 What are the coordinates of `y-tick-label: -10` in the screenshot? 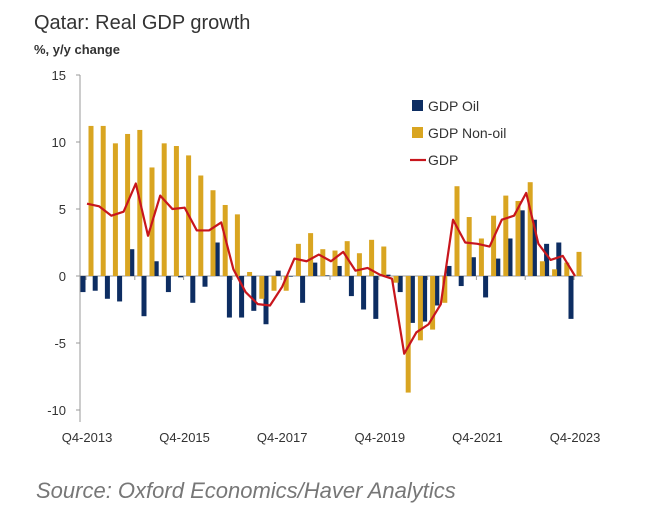 It's located at (56, 410).